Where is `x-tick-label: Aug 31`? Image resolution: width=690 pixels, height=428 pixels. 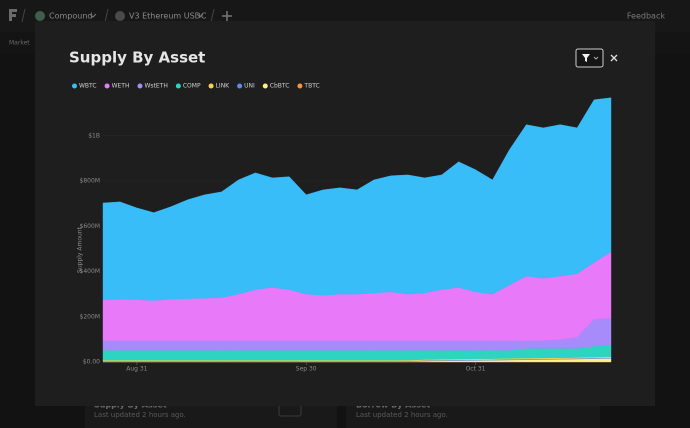 x-tick-label: Aug 31 is located at coordinates (136, 369).